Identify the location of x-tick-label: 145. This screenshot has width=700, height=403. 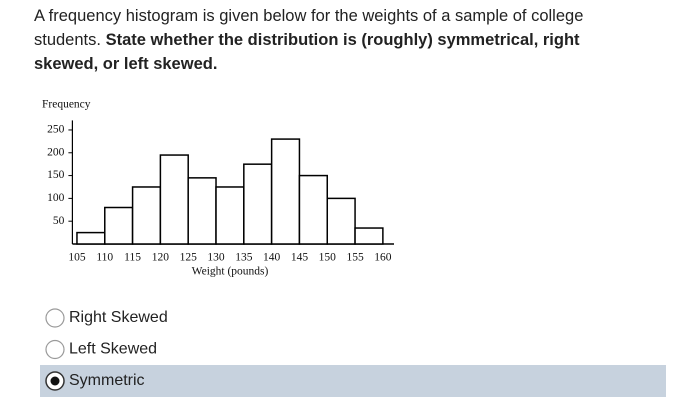
(300, 258).